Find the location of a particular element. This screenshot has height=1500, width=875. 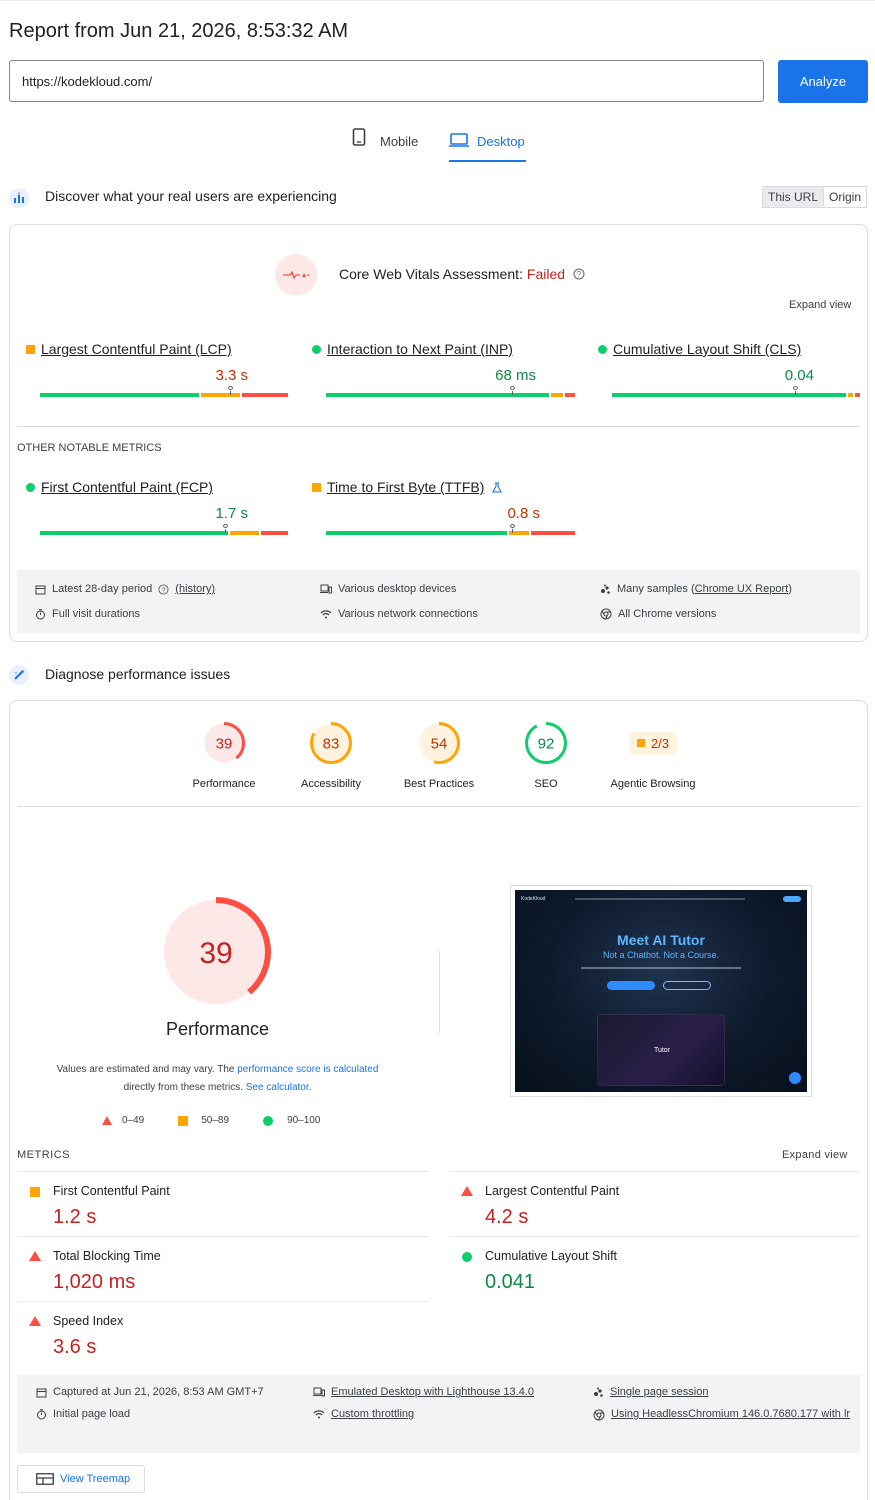

diagnose-section-title: Diagnose performance issues is located at coordinates (138, 674).